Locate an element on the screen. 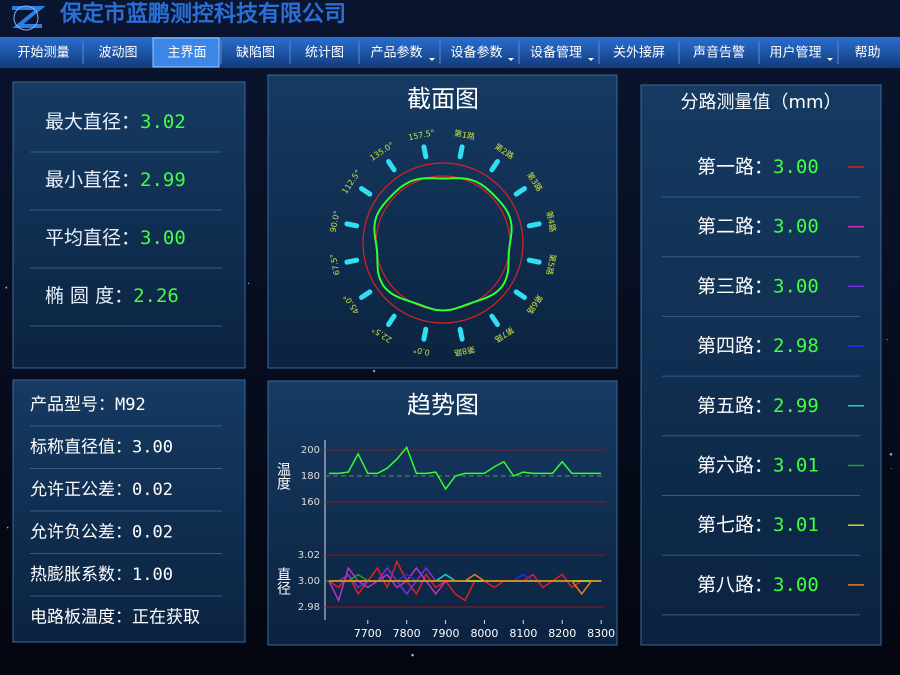 The height and width of the screenshot is (675, 900). channel-name: 第八路： is located at coordinates (735, 584).